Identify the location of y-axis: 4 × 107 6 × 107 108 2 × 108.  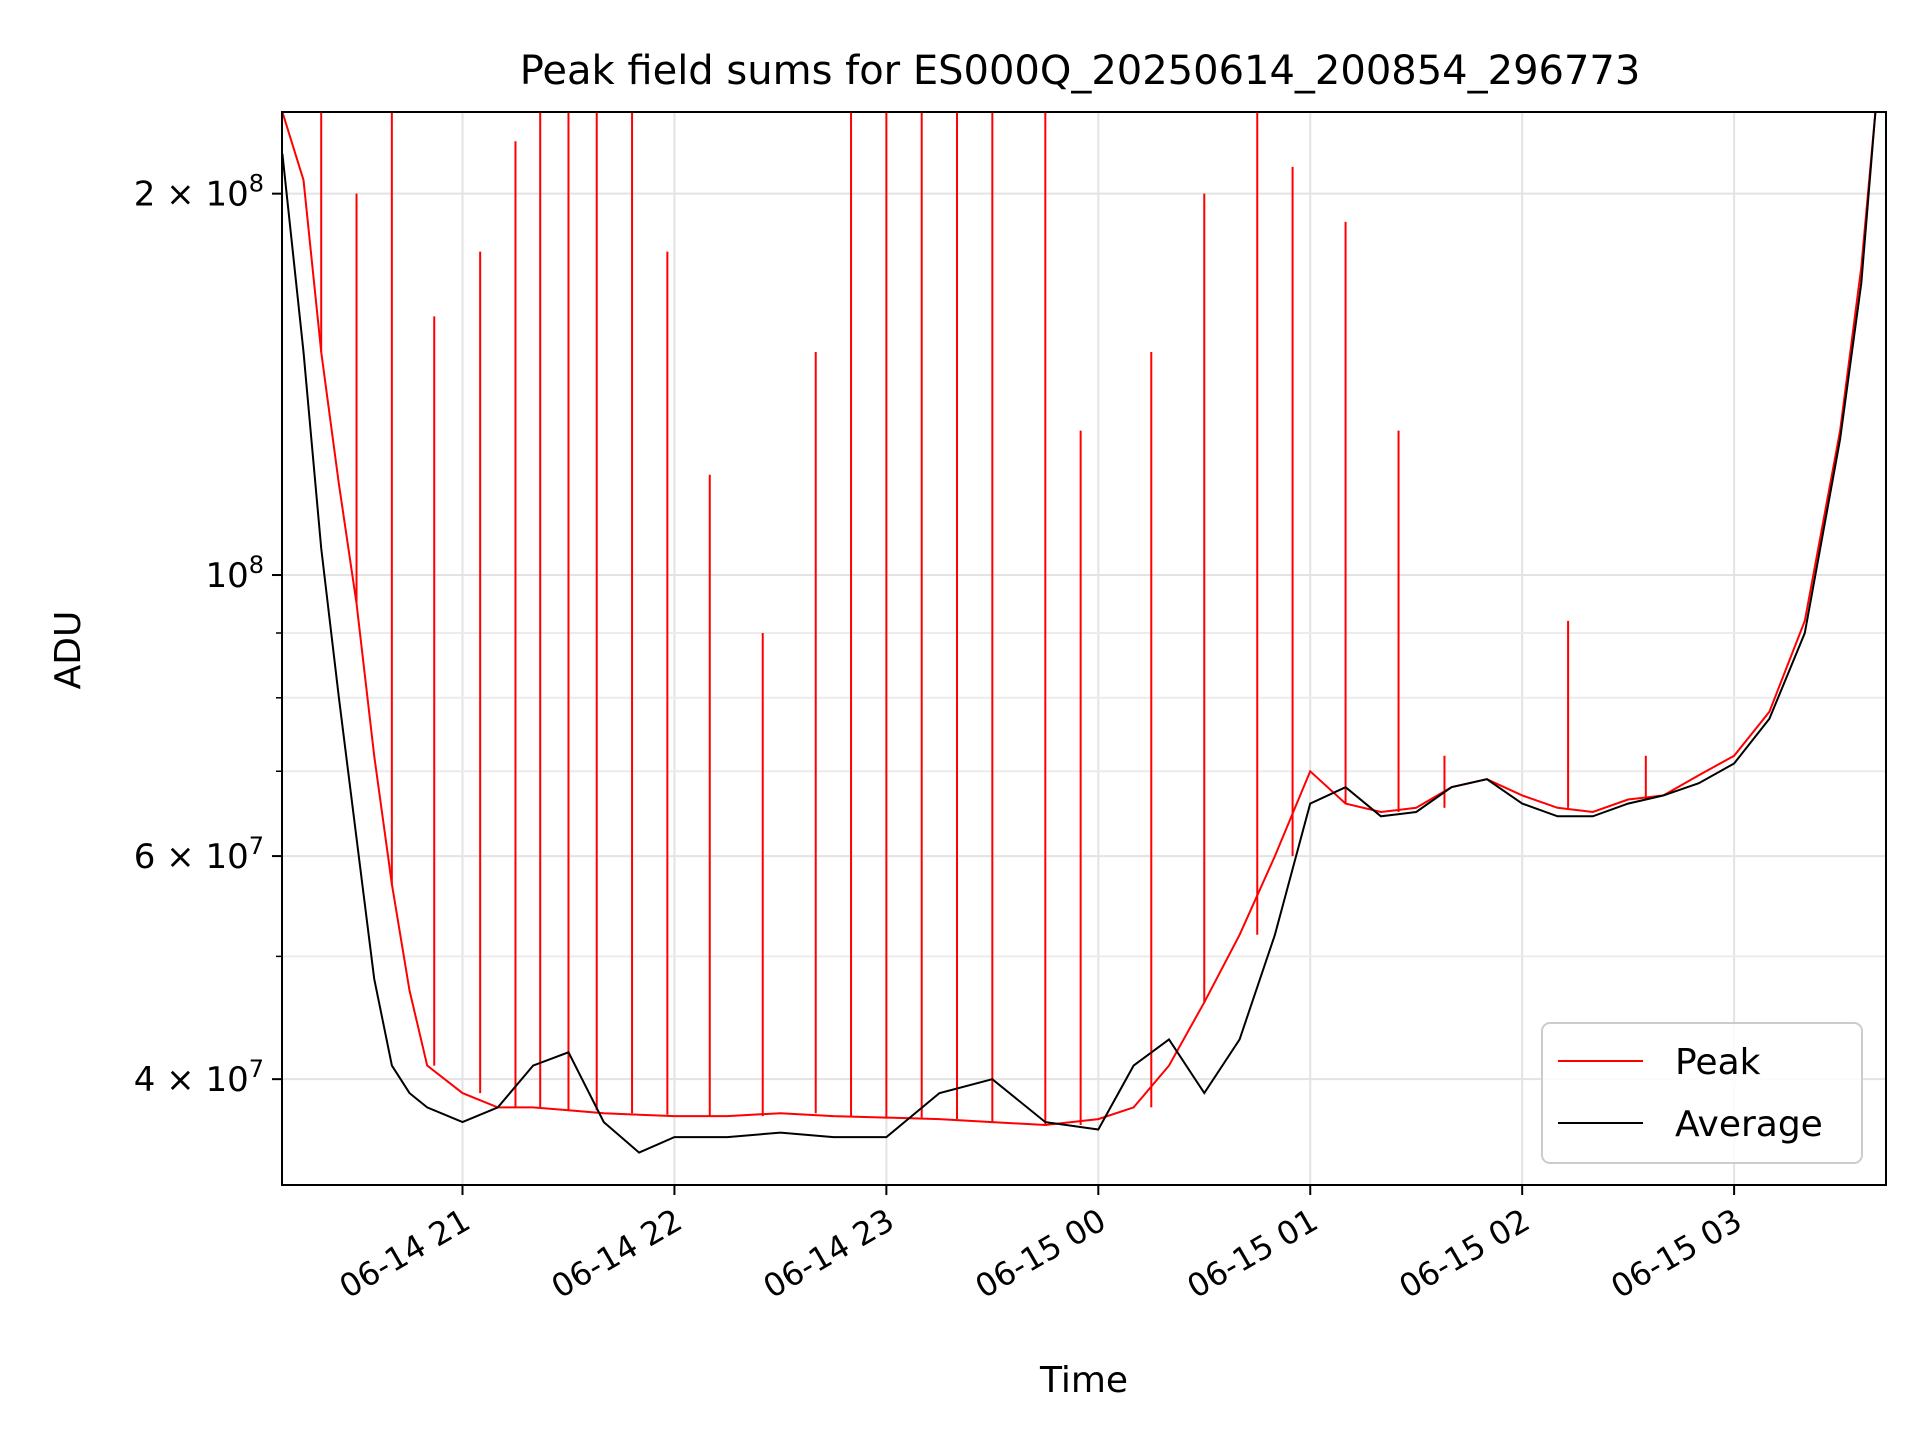
(208, 635).